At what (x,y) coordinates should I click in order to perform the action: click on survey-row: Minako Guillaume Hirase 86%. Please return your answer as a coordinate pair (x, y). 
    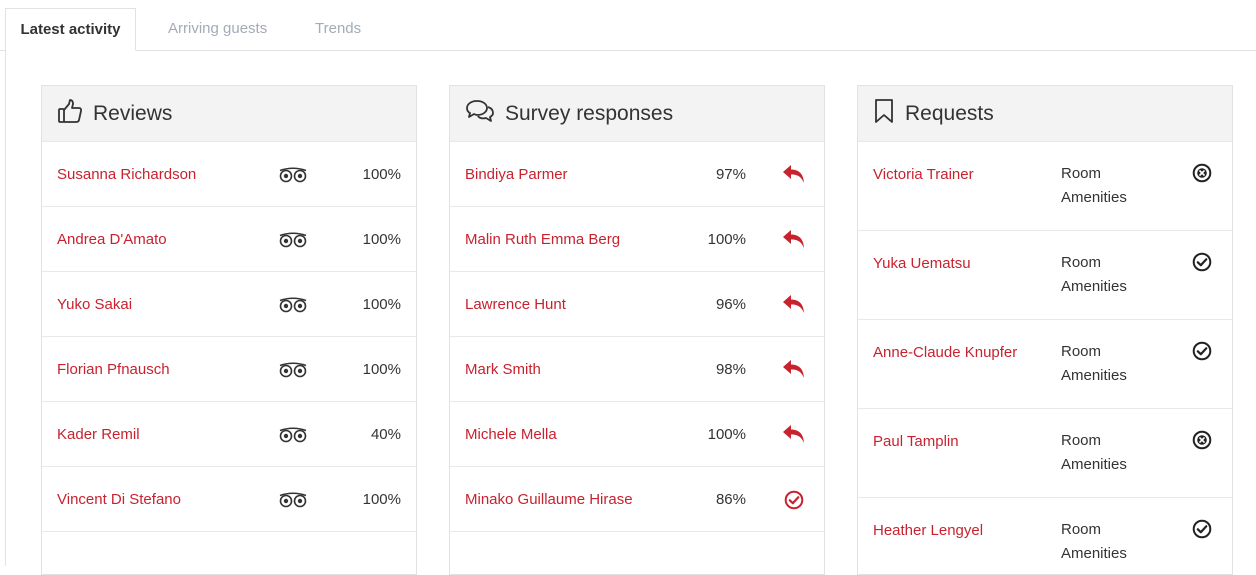
    Looking at the image, I should click on (637, 499).